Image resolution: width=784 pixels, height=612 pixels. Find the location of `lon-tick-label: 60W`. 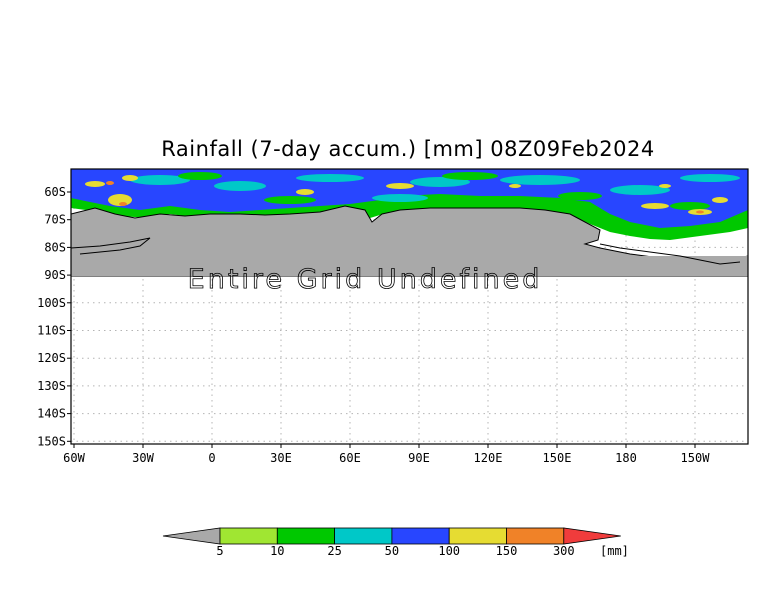

lon-tick-label: 60W is located at coordinates (74, 458).